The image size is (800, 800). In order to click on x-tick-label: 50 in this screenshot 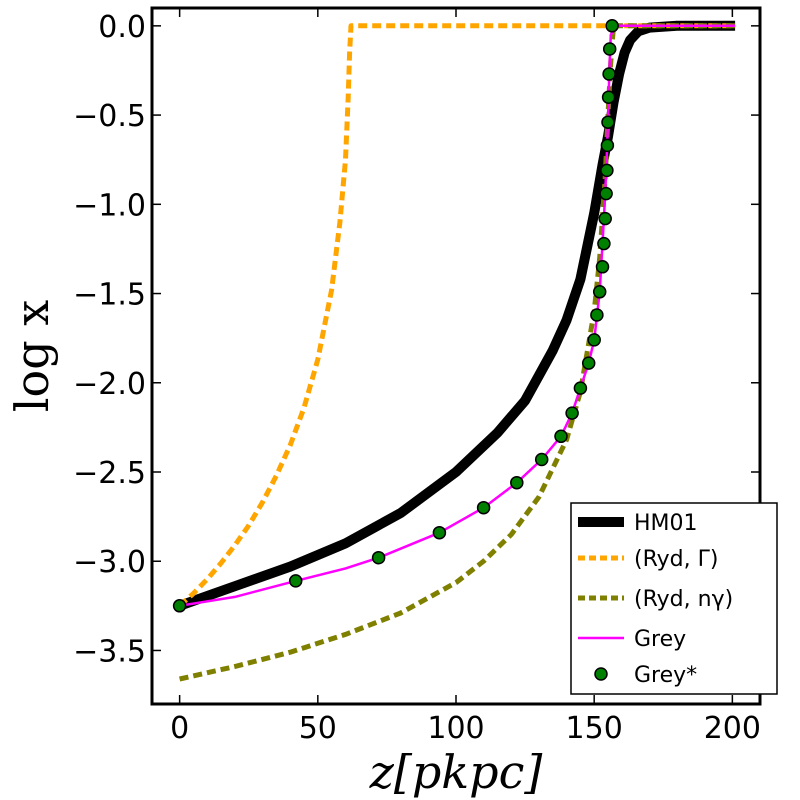, I will do `click(318, 728)`.